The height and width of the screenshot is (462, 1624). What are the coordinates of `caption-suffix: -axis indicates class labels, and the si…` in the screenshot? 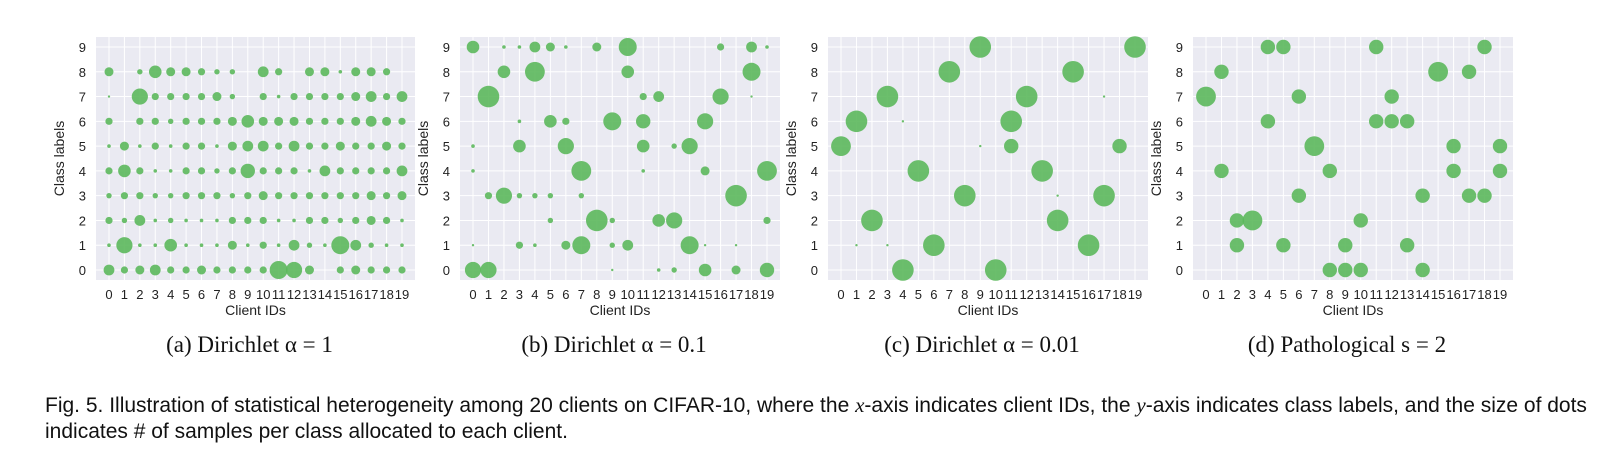 It's located at (816, 418).